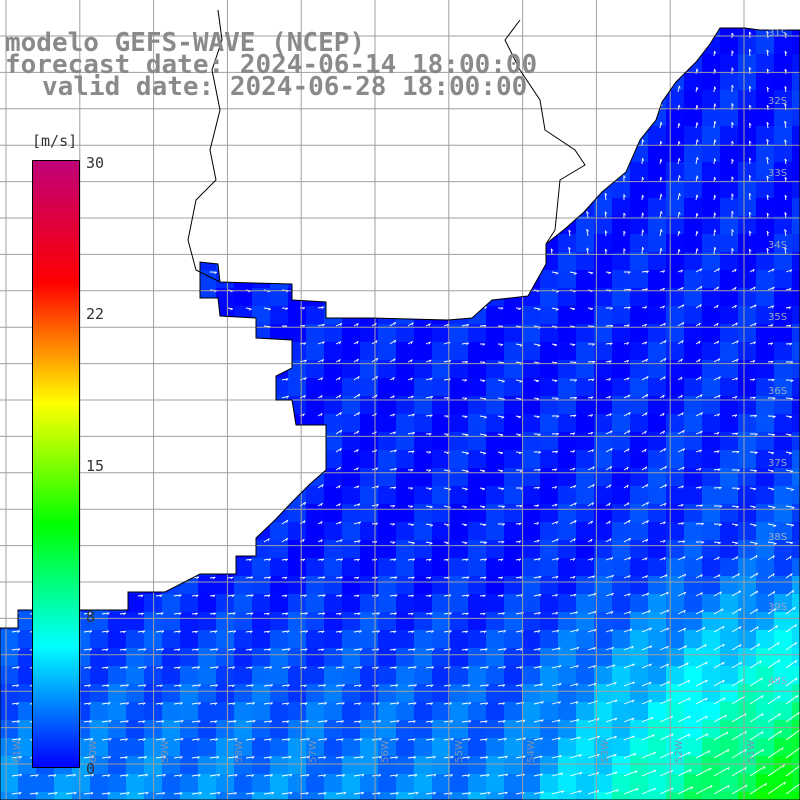 The width and height of the screenshot is (800, 800). What do you see at coordinates (239, 751) in the screenshot?
I see `lon-label: 58W` at bounding box center [239, 751].